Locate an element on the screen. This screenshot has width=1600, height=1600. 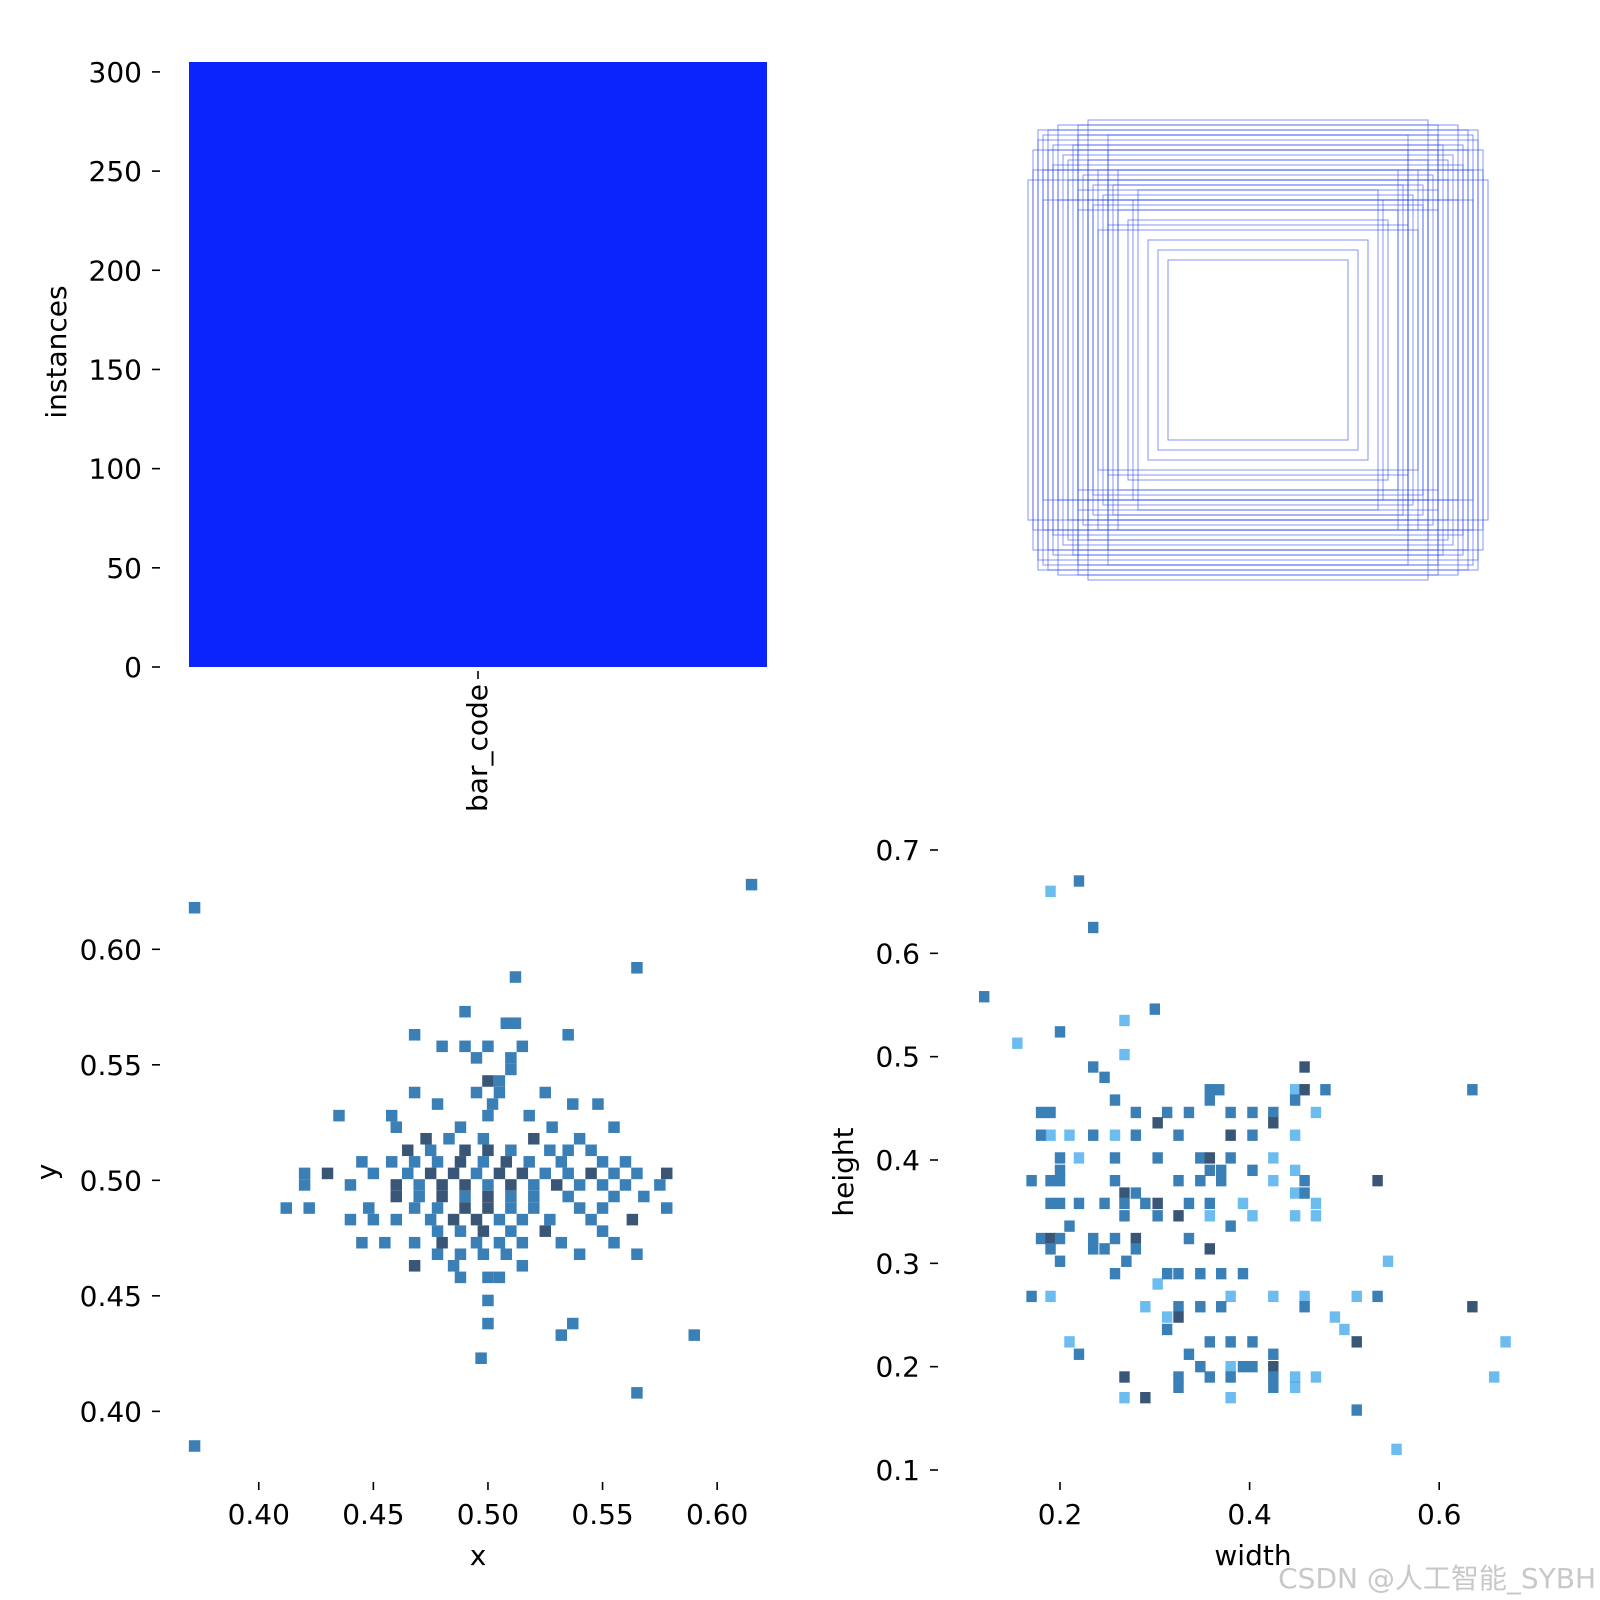
xy-chart-xtick-label: 0.60 is located at coordinates (717, 1514).